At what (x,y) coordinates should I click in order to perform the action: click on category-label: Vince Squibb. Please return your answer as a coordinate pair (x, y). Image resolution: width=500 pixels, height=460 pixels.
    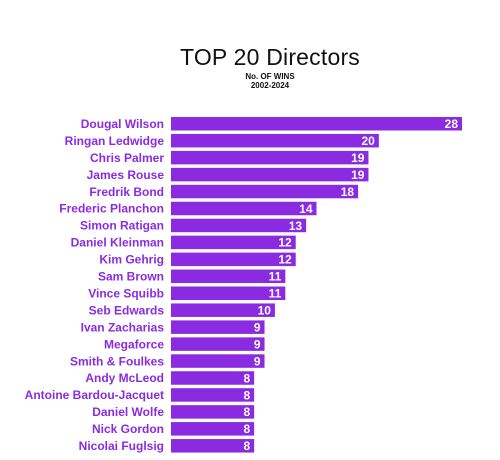
    Looking at the image, I should click on (126, 293).